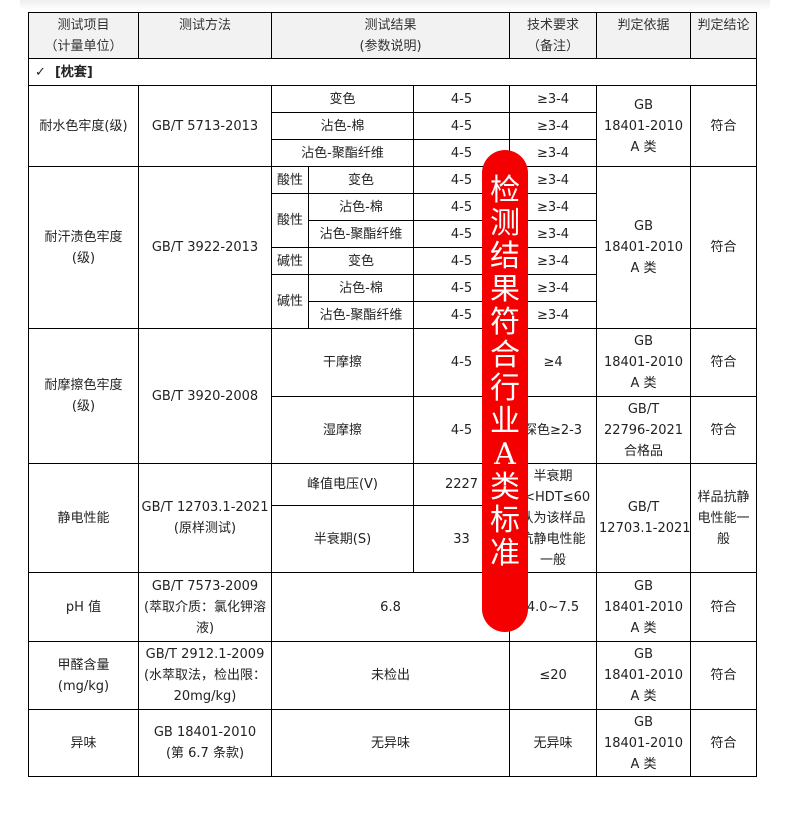 The height and width of the screenshot is (830, 790). What do you see at coordinates (342, 430) in the screenshot?
I see `param-cell: 湿摩擦` at bounding box center [342, 430].